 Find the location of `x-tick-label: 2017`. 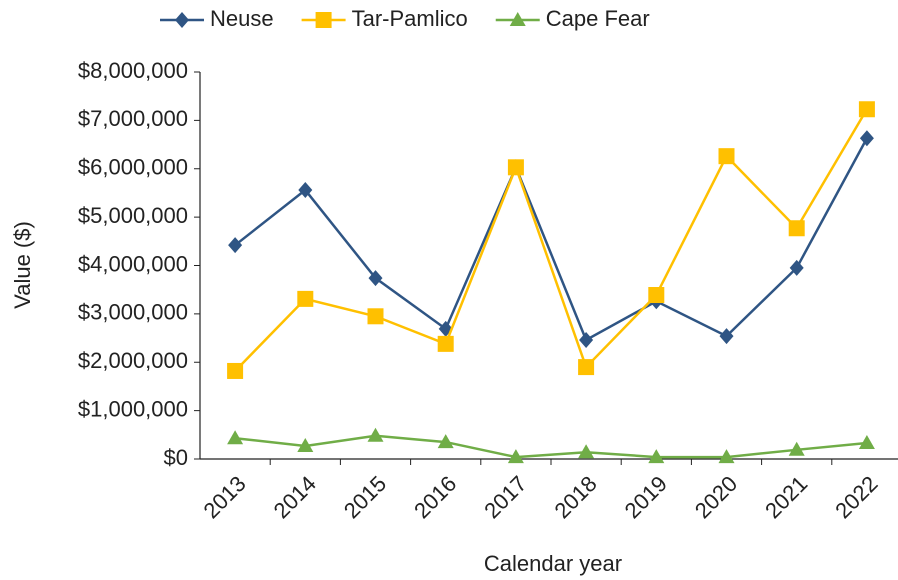

x-tick-label: 2017 is located at coordinates (505, 497).